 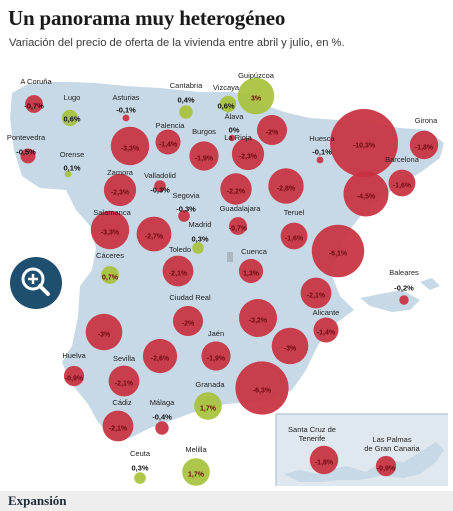 I want to click on bubble-jaen, so click(x=216, y=356).